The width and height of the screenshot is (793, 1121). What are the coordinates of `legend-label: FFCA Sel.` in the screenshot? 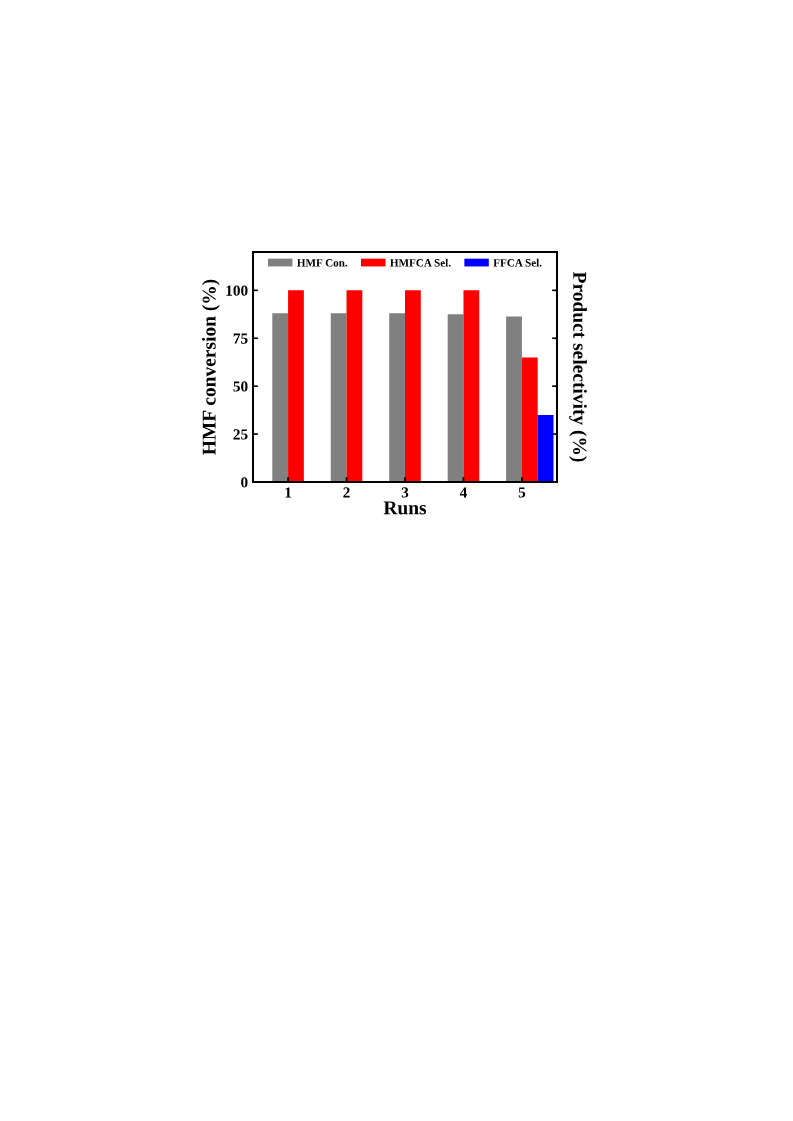 It's located at (517, 262).